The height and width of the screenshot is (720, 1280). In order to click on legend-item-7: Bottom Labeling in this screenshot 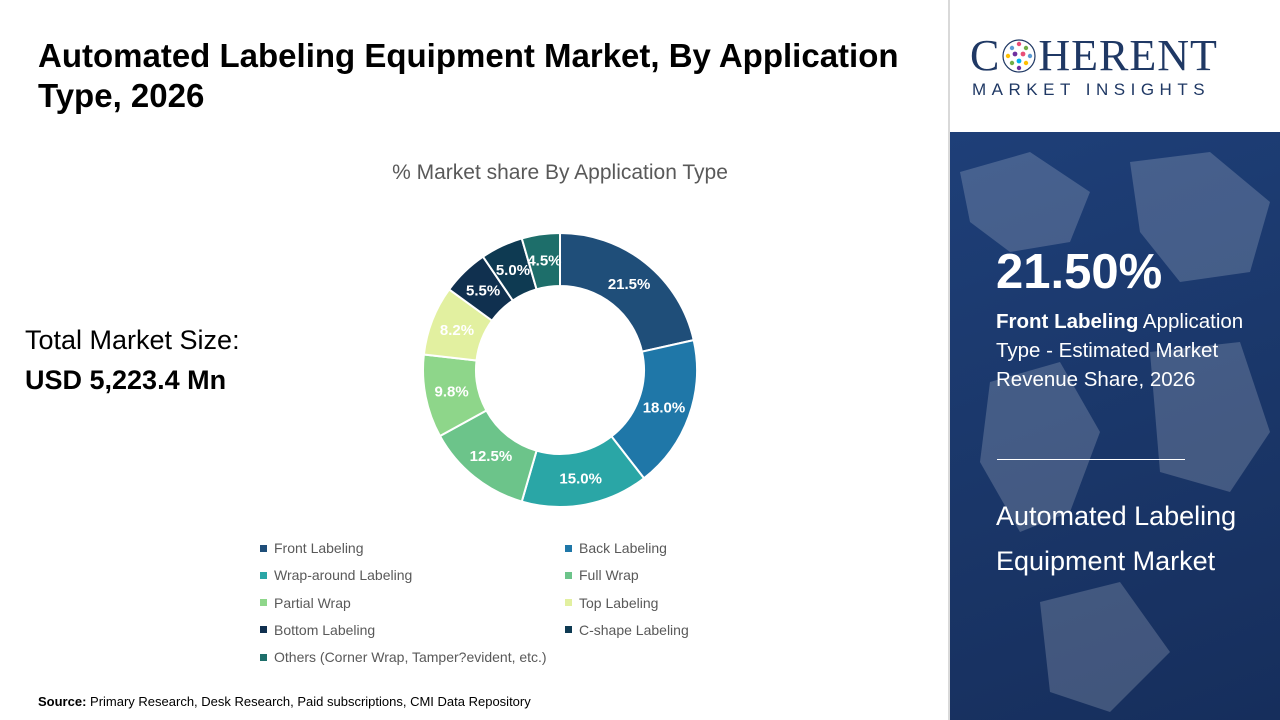, I will do `click(317, 630)`.